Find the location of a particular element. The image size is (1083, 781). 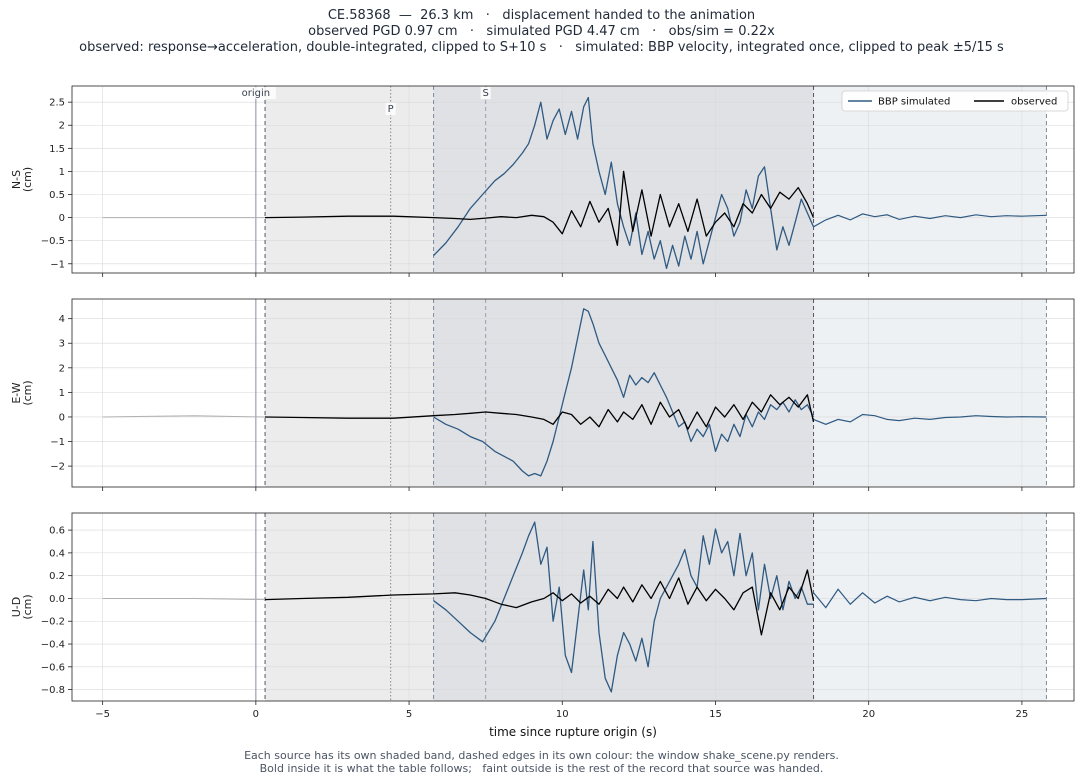

y-axis-label-part: N-S is located at coordinates (16, 179).